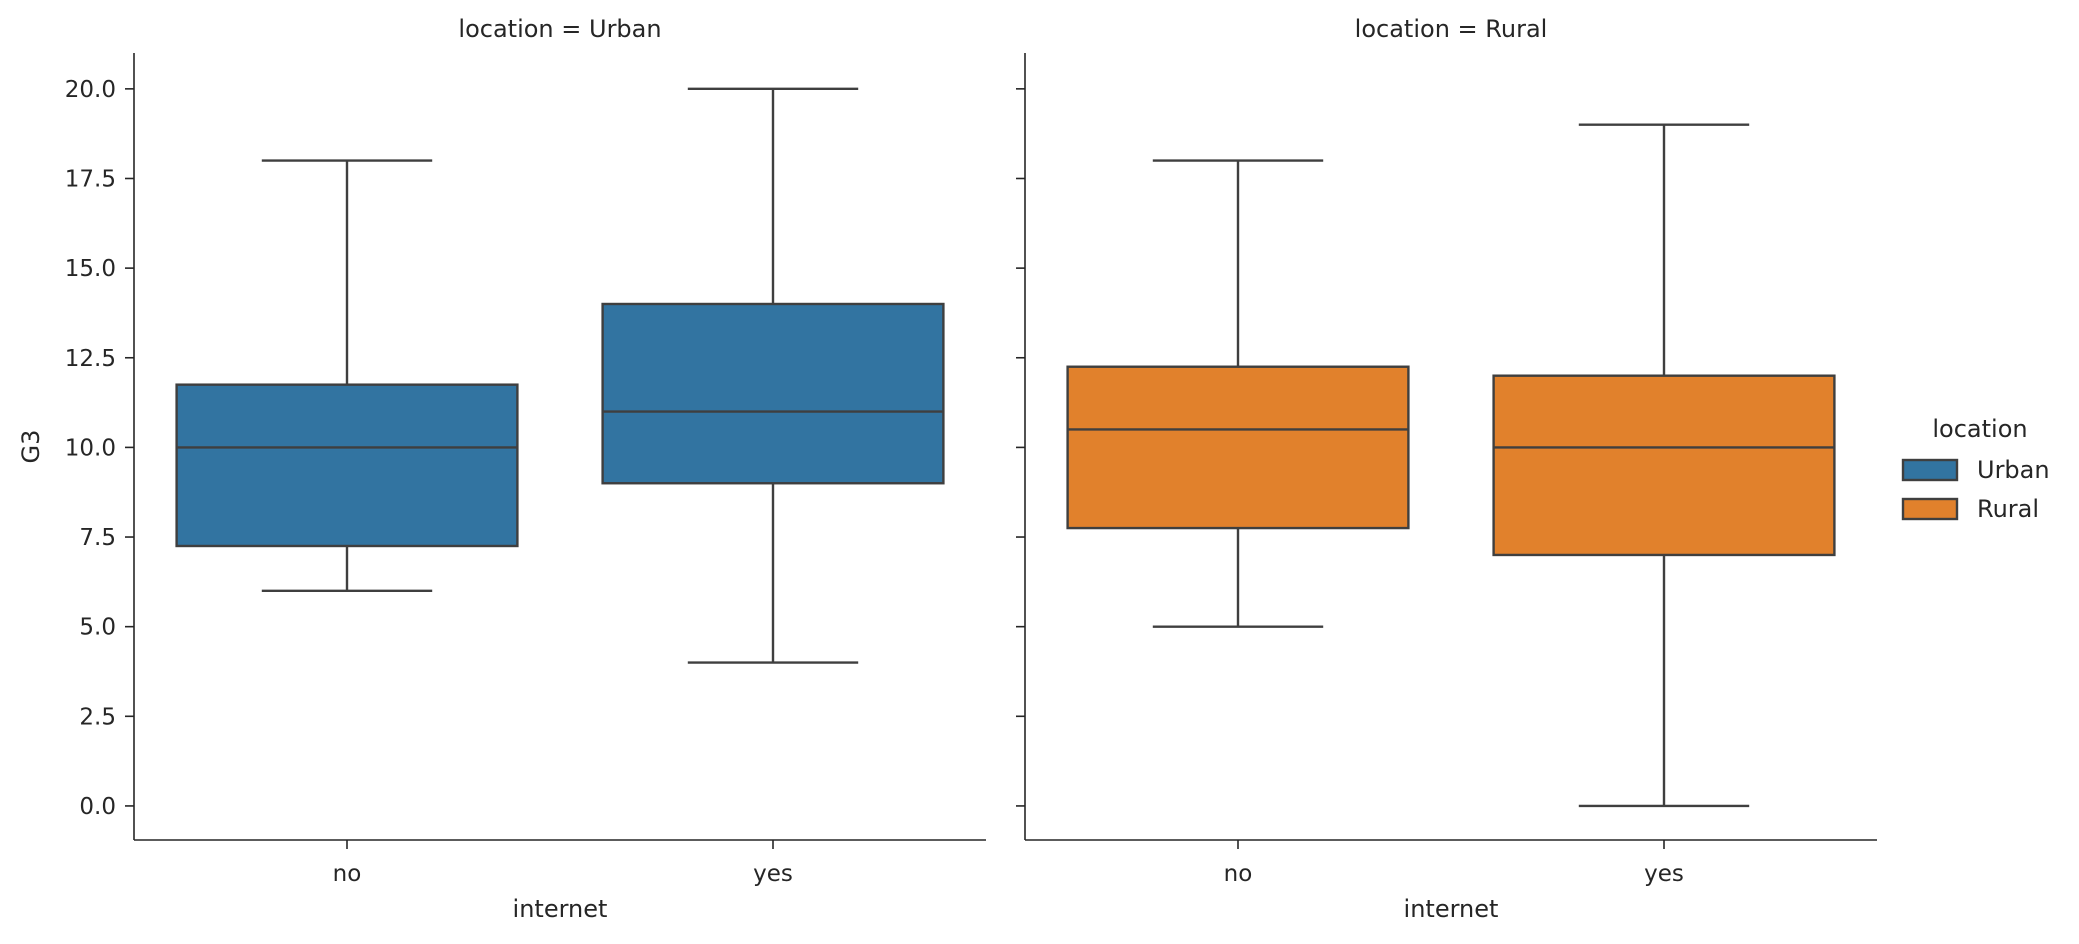 The image size is (2079, 944). I want to click on legend-label: Urban, so click(2013, 470).